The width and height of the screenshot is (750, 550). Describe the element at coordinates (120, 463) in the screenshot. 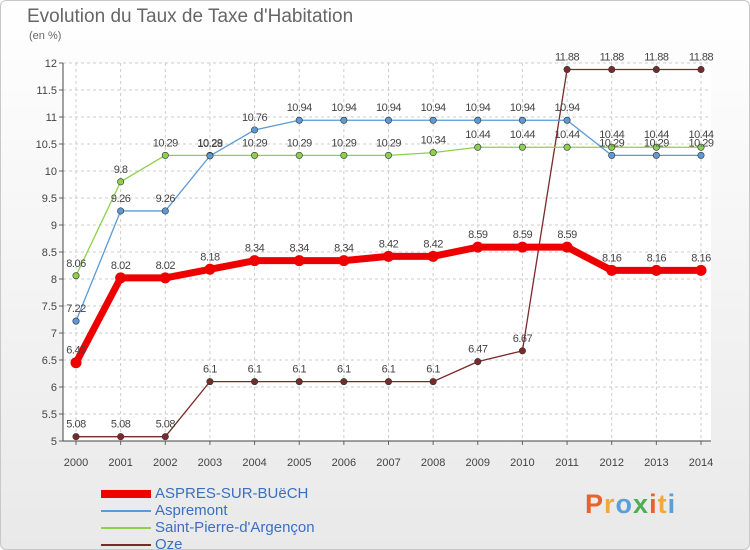

I see `x-tick-label: 2001` at that location.